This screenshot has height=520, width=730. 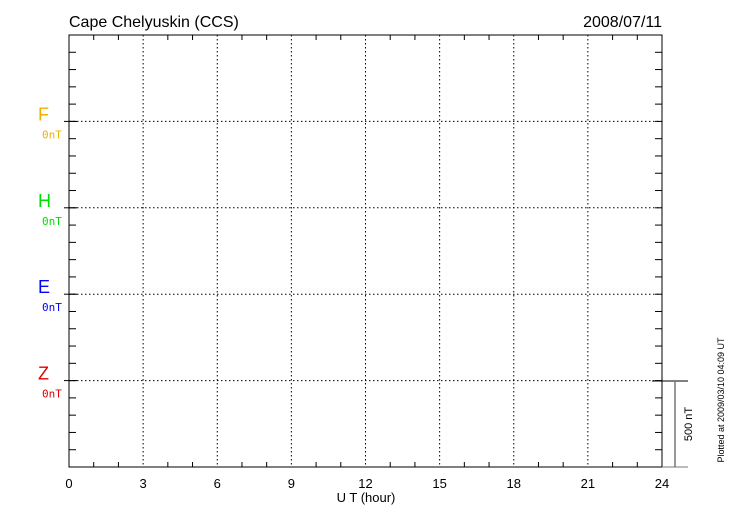 What do you see at coordinates (514, 483) in the screenshot?
I see `x-tick-label: 18` at bounding box center [514, 483].